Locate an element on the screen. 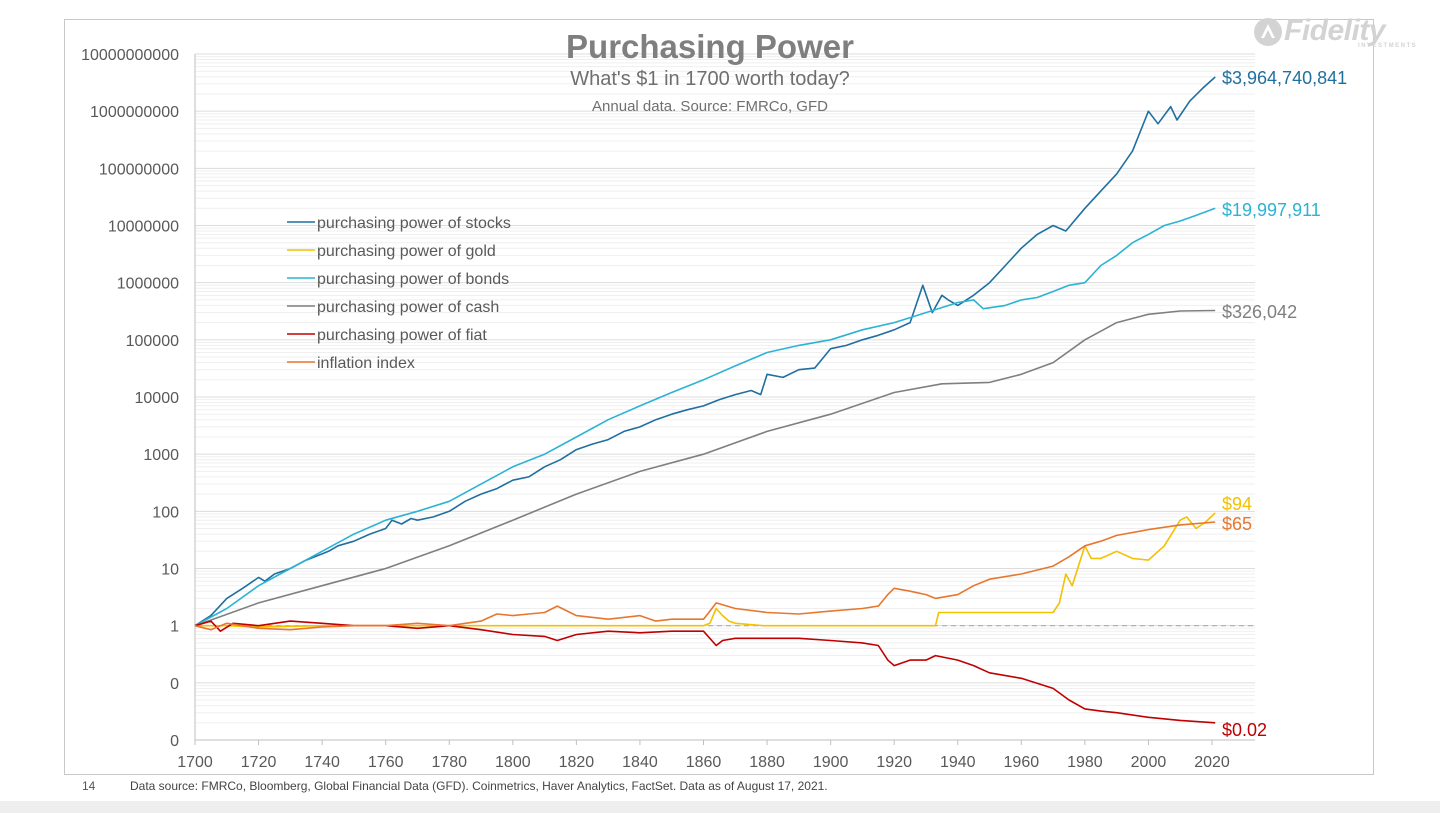 The width and height of the screenshot is (1440, 813). bottom-bar is located at coordinates (720, 807).